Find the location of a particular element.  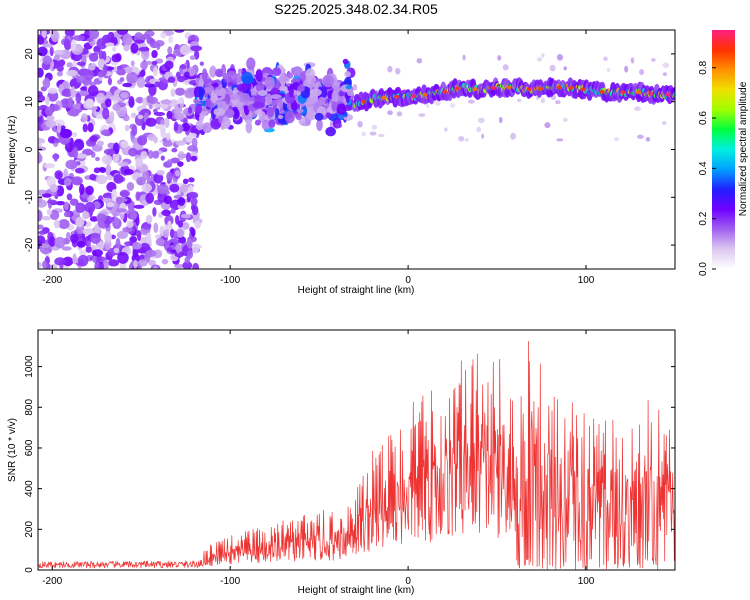

spectrogram-y-label: Frequency (Hz) is located at coordinates (12, 150).